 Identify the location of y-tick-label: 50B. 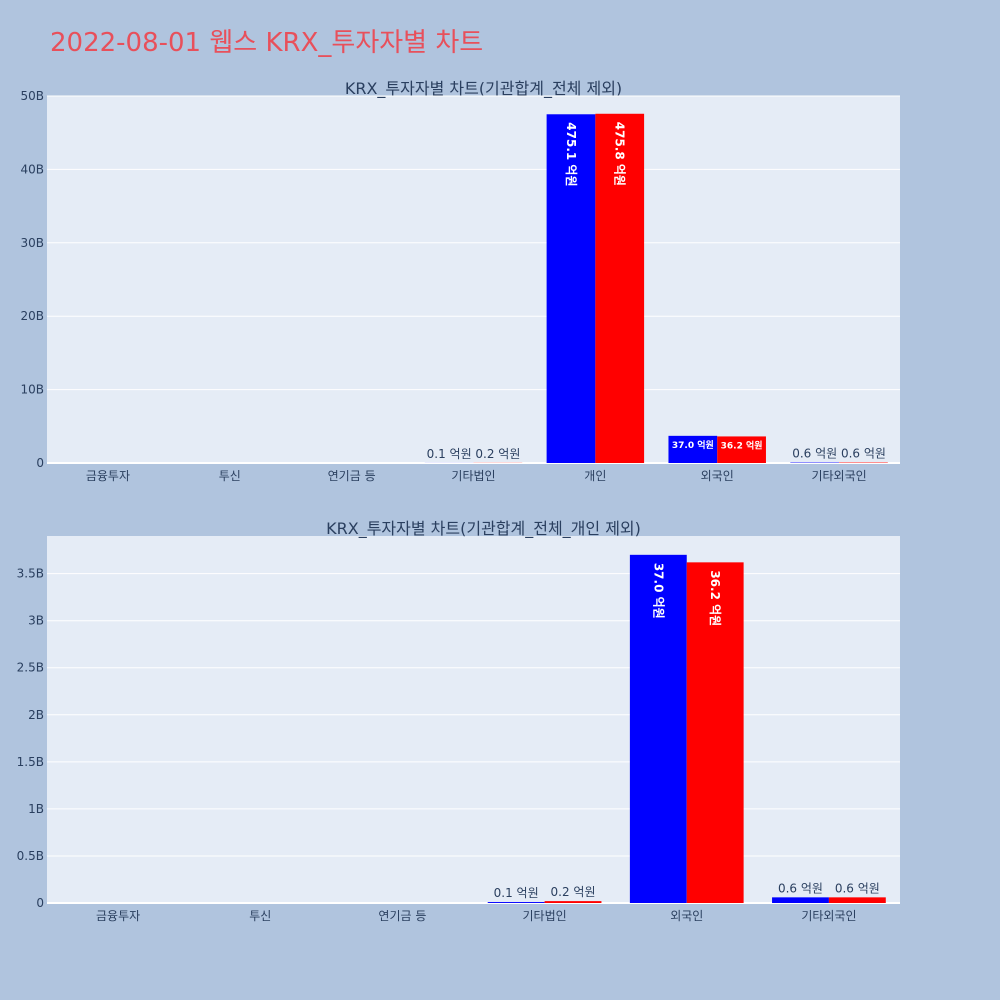
(32, 96).